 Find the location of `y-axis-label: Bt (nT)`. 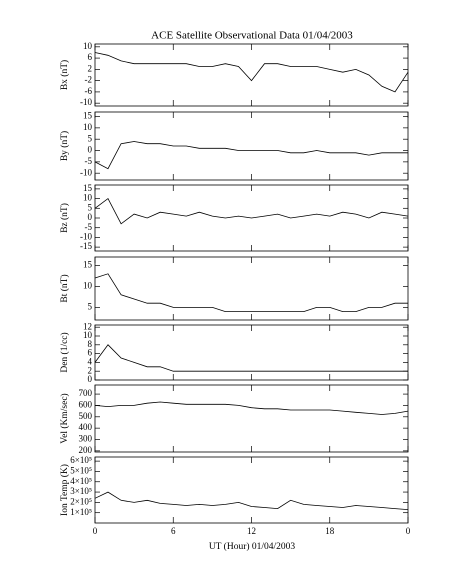

y-axis-label: Bt (nT) is located at coordinates (64, 288).